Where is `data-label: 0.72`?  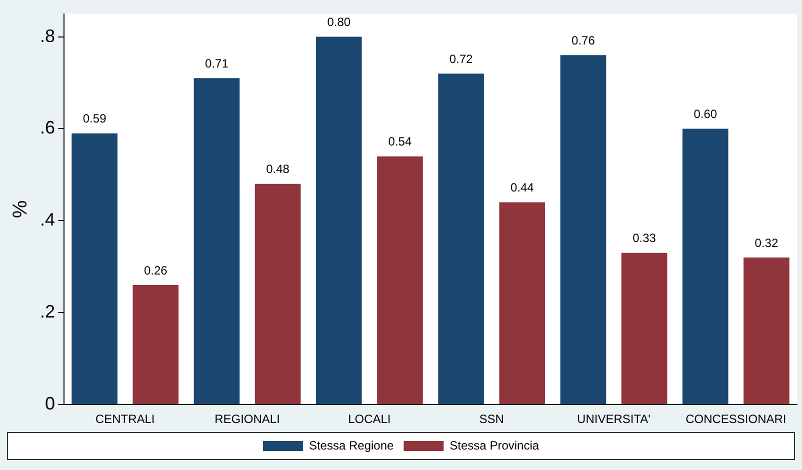 data-label: 0.72 is located at coordinates (461, 59).